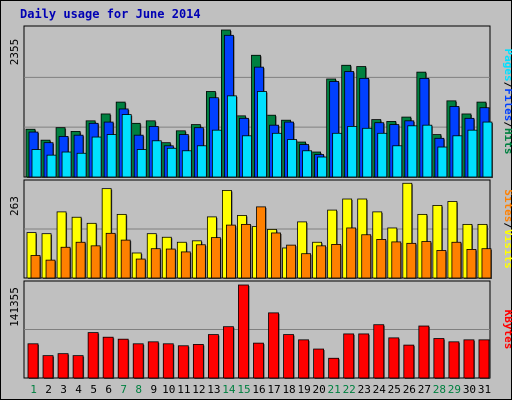 Image resolution: width=512 pixels, height=400 pixels. I want to click on legend-kbytes: KBytes, so click(507, 330).